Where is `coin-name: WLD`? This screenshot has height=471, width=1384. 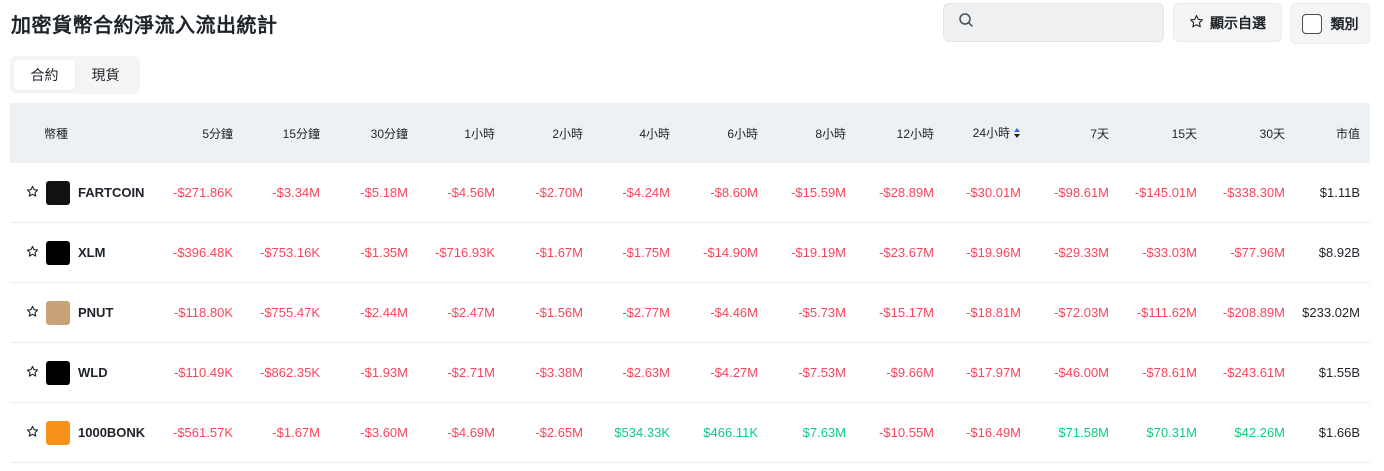 coin-name: WLD is located at coordinates (93, 372).